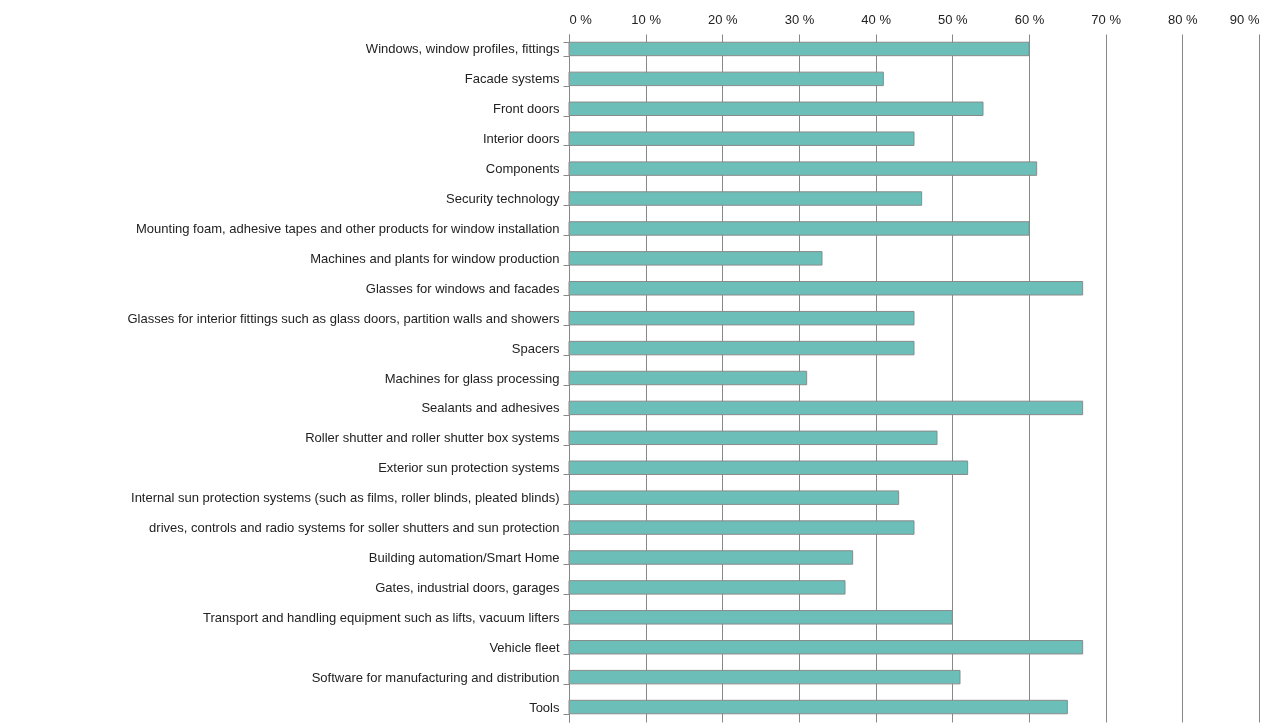 The width and height of the screenshot is (1268, 723). What do you see at coordinates (503, 199) in the screenshot?
I see `y-tick-label: Security technology` at bounding box center [503, 199].